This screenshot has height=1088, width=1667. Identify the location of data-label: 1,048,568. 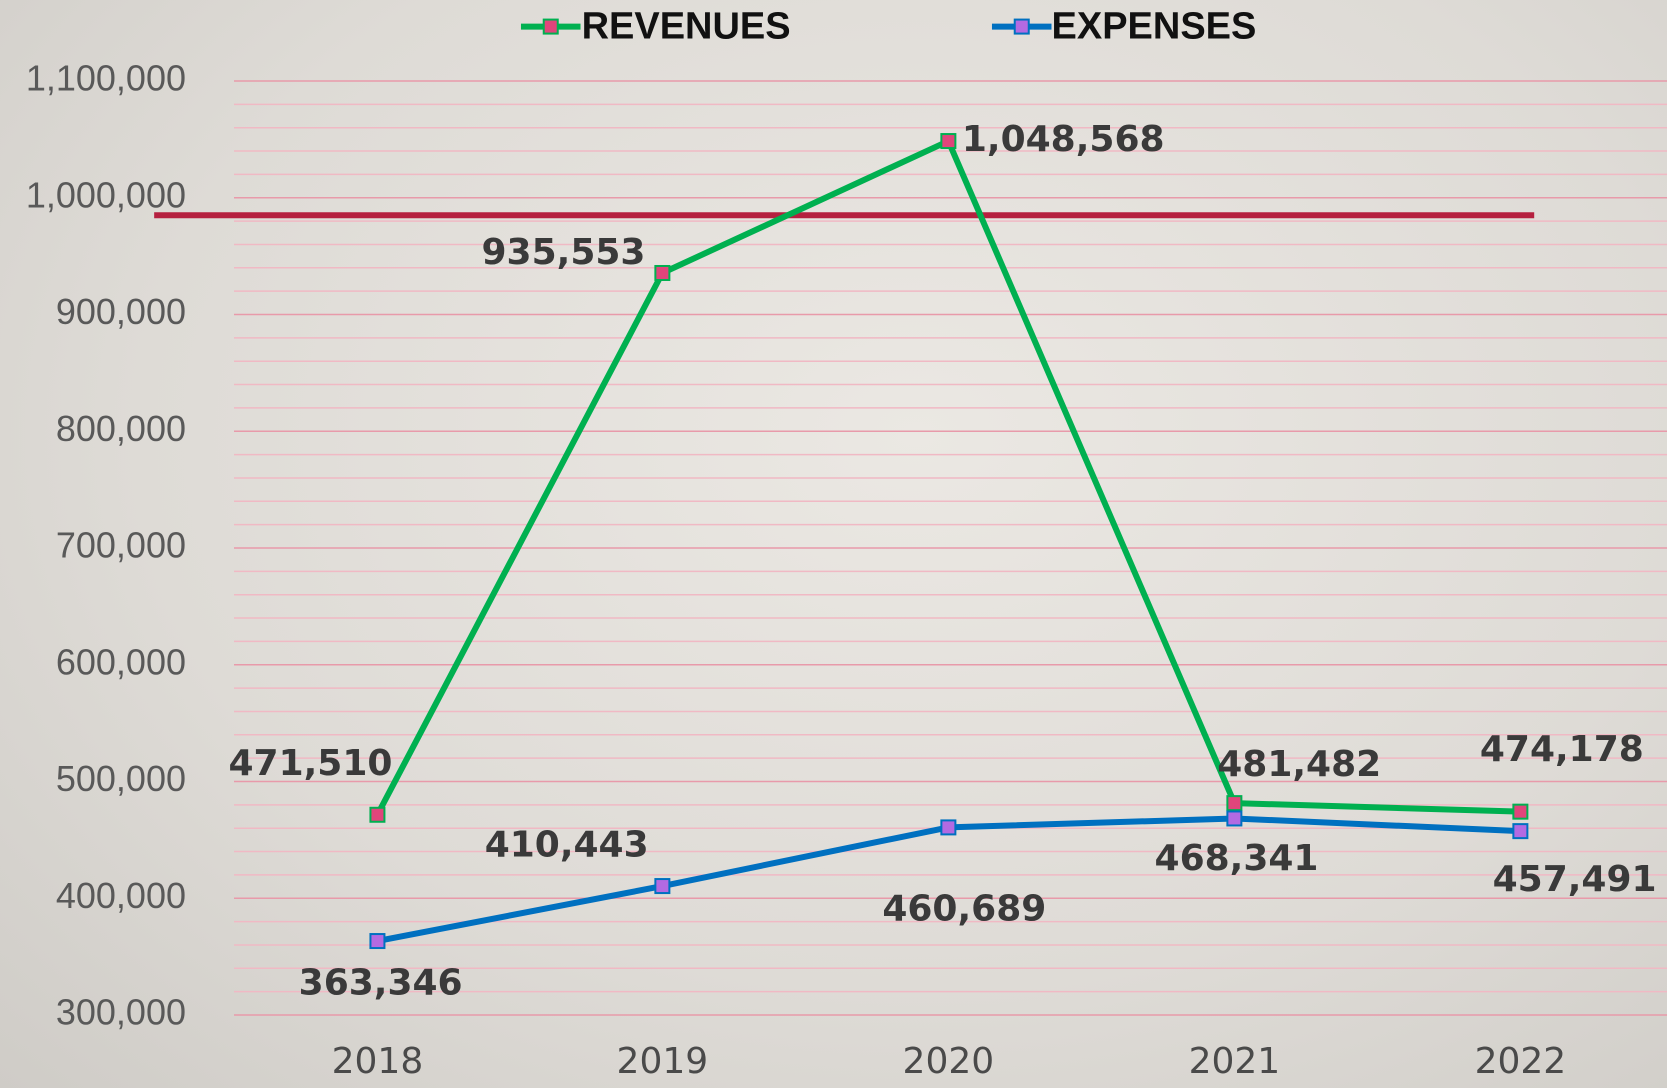
(1063, 139).